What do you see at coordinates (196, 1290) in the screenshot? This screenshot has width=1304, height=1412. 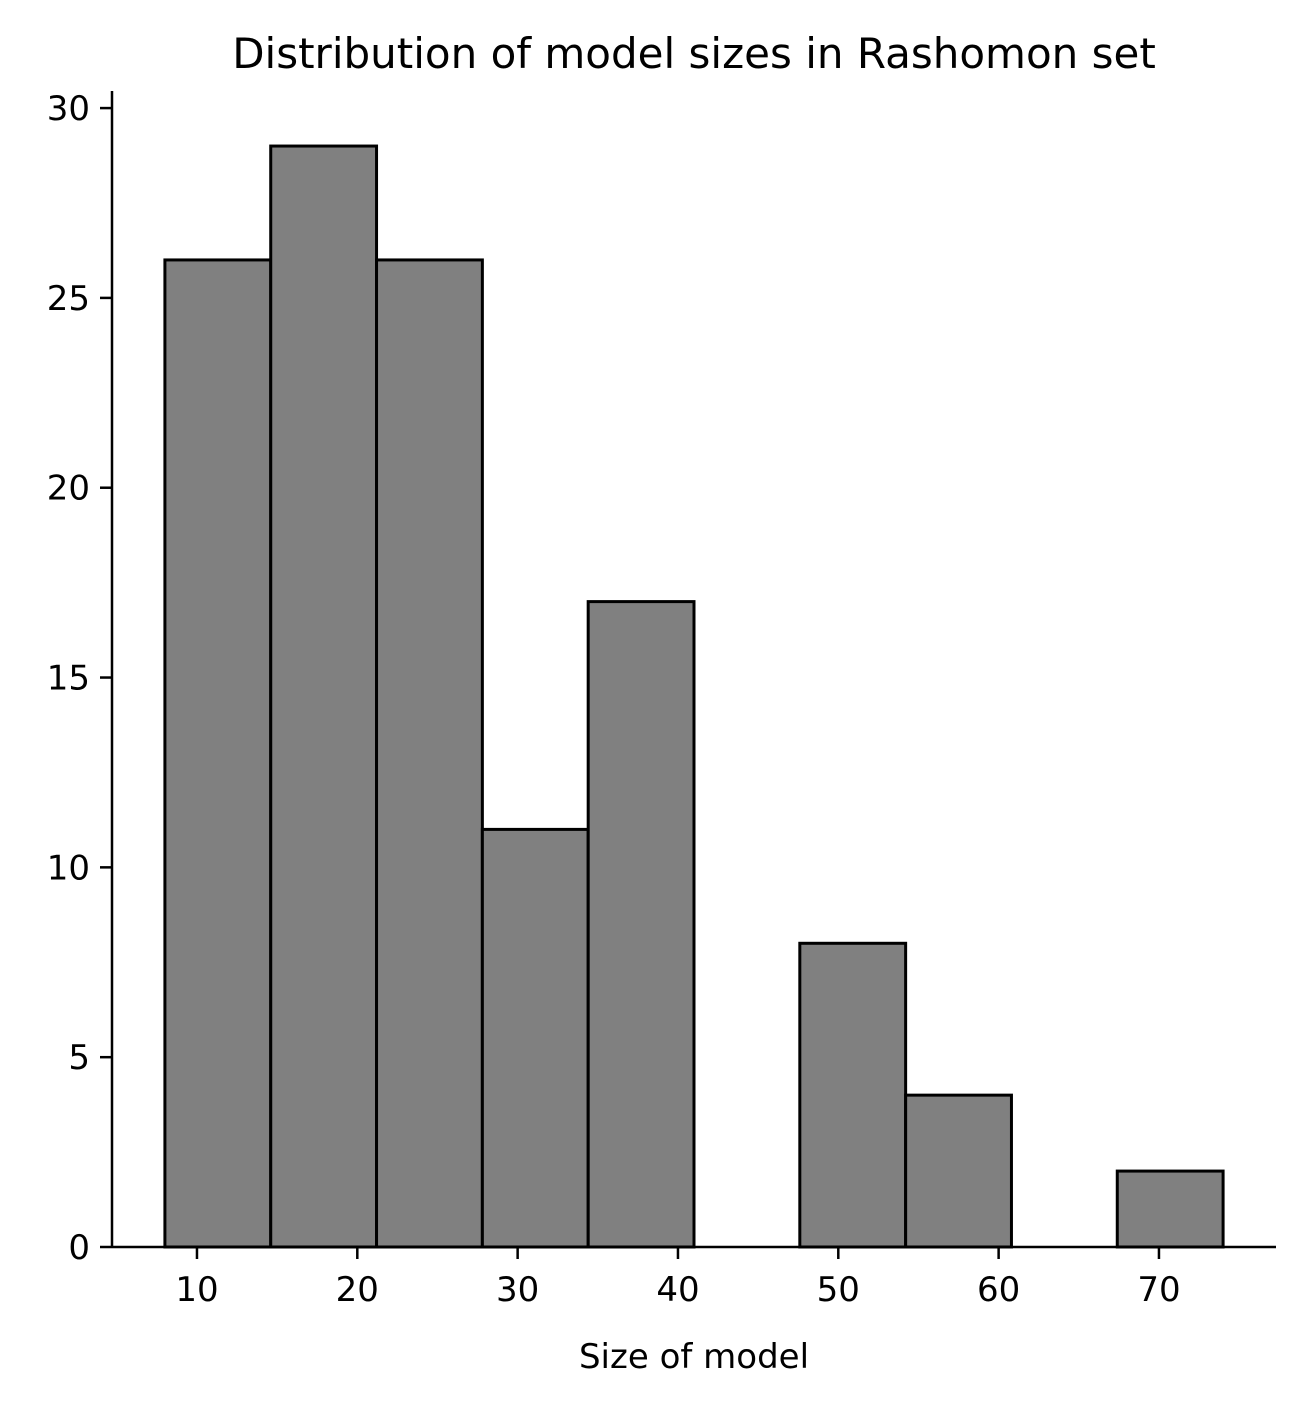 I see `x-tick-label: 10` at bounding box center [196, 1290].